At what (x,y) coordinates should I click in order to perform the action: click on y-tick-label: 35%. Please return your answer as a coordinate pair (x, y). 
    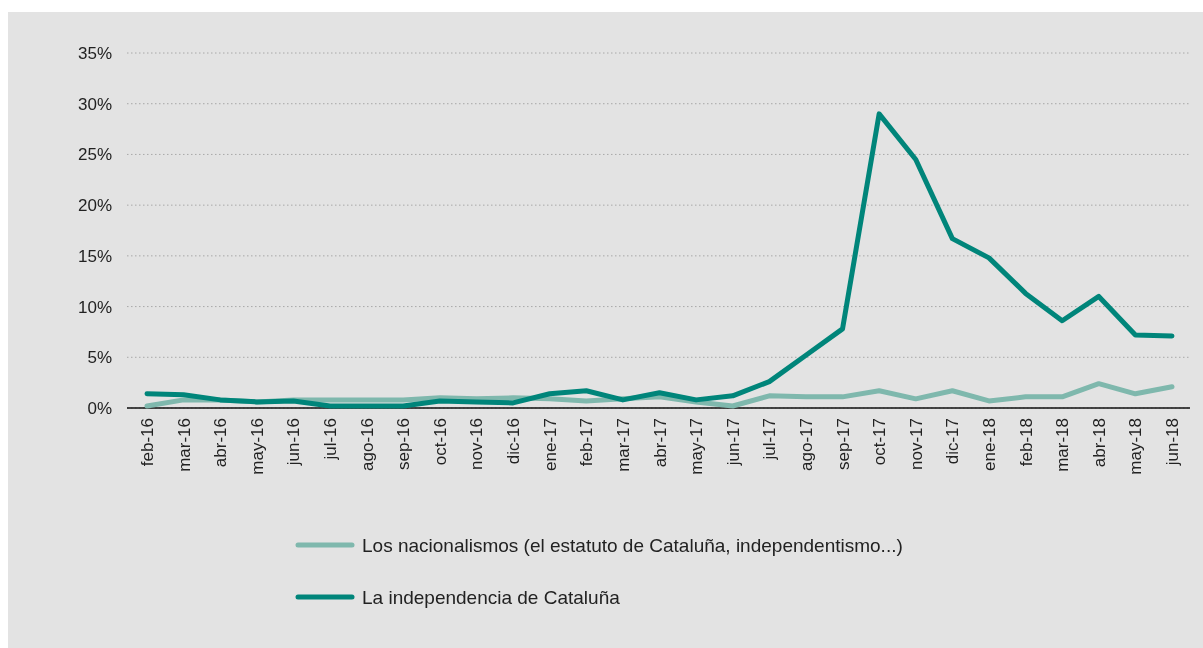
    Looking at the image, I should click on (94, 53).